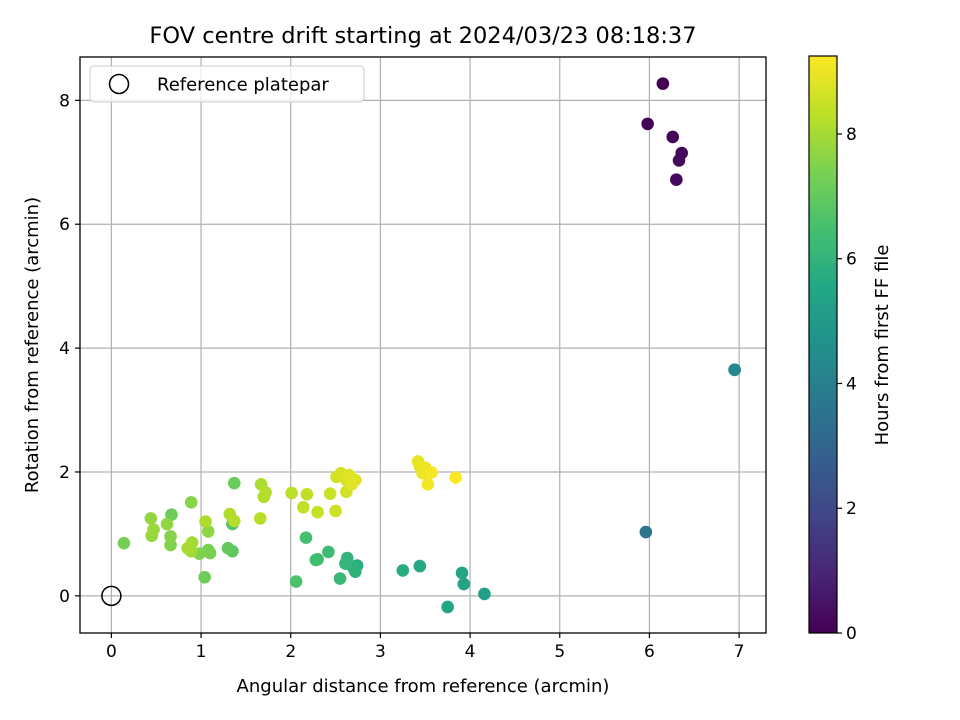  Describe the element at coordinates (559, 652) in the screenshot. I see `x-tick-label: 5` at that location.